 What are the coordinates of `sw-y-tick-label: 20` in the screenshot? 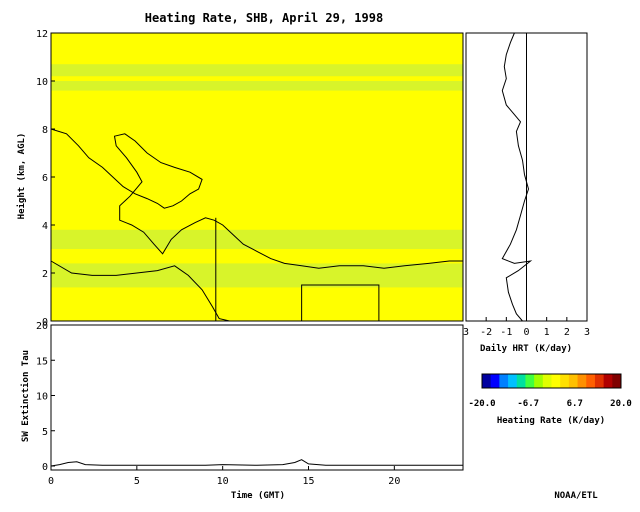 It's located at (42, 326).